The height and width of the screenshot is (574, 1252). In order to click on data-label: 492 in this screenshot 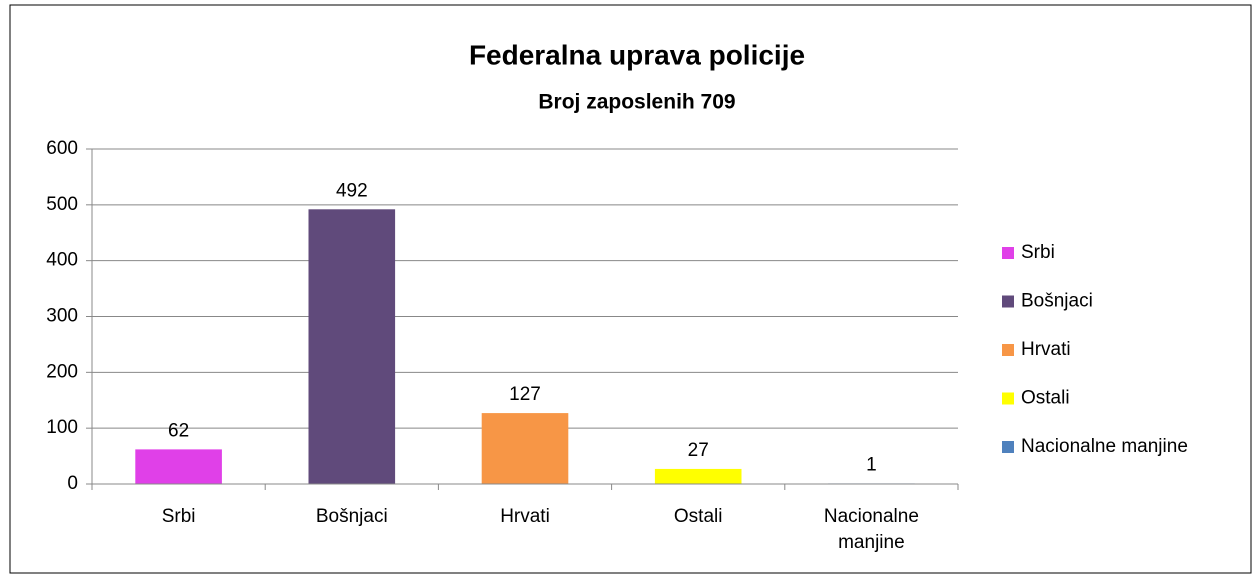, I will do `click(352, 190)`.